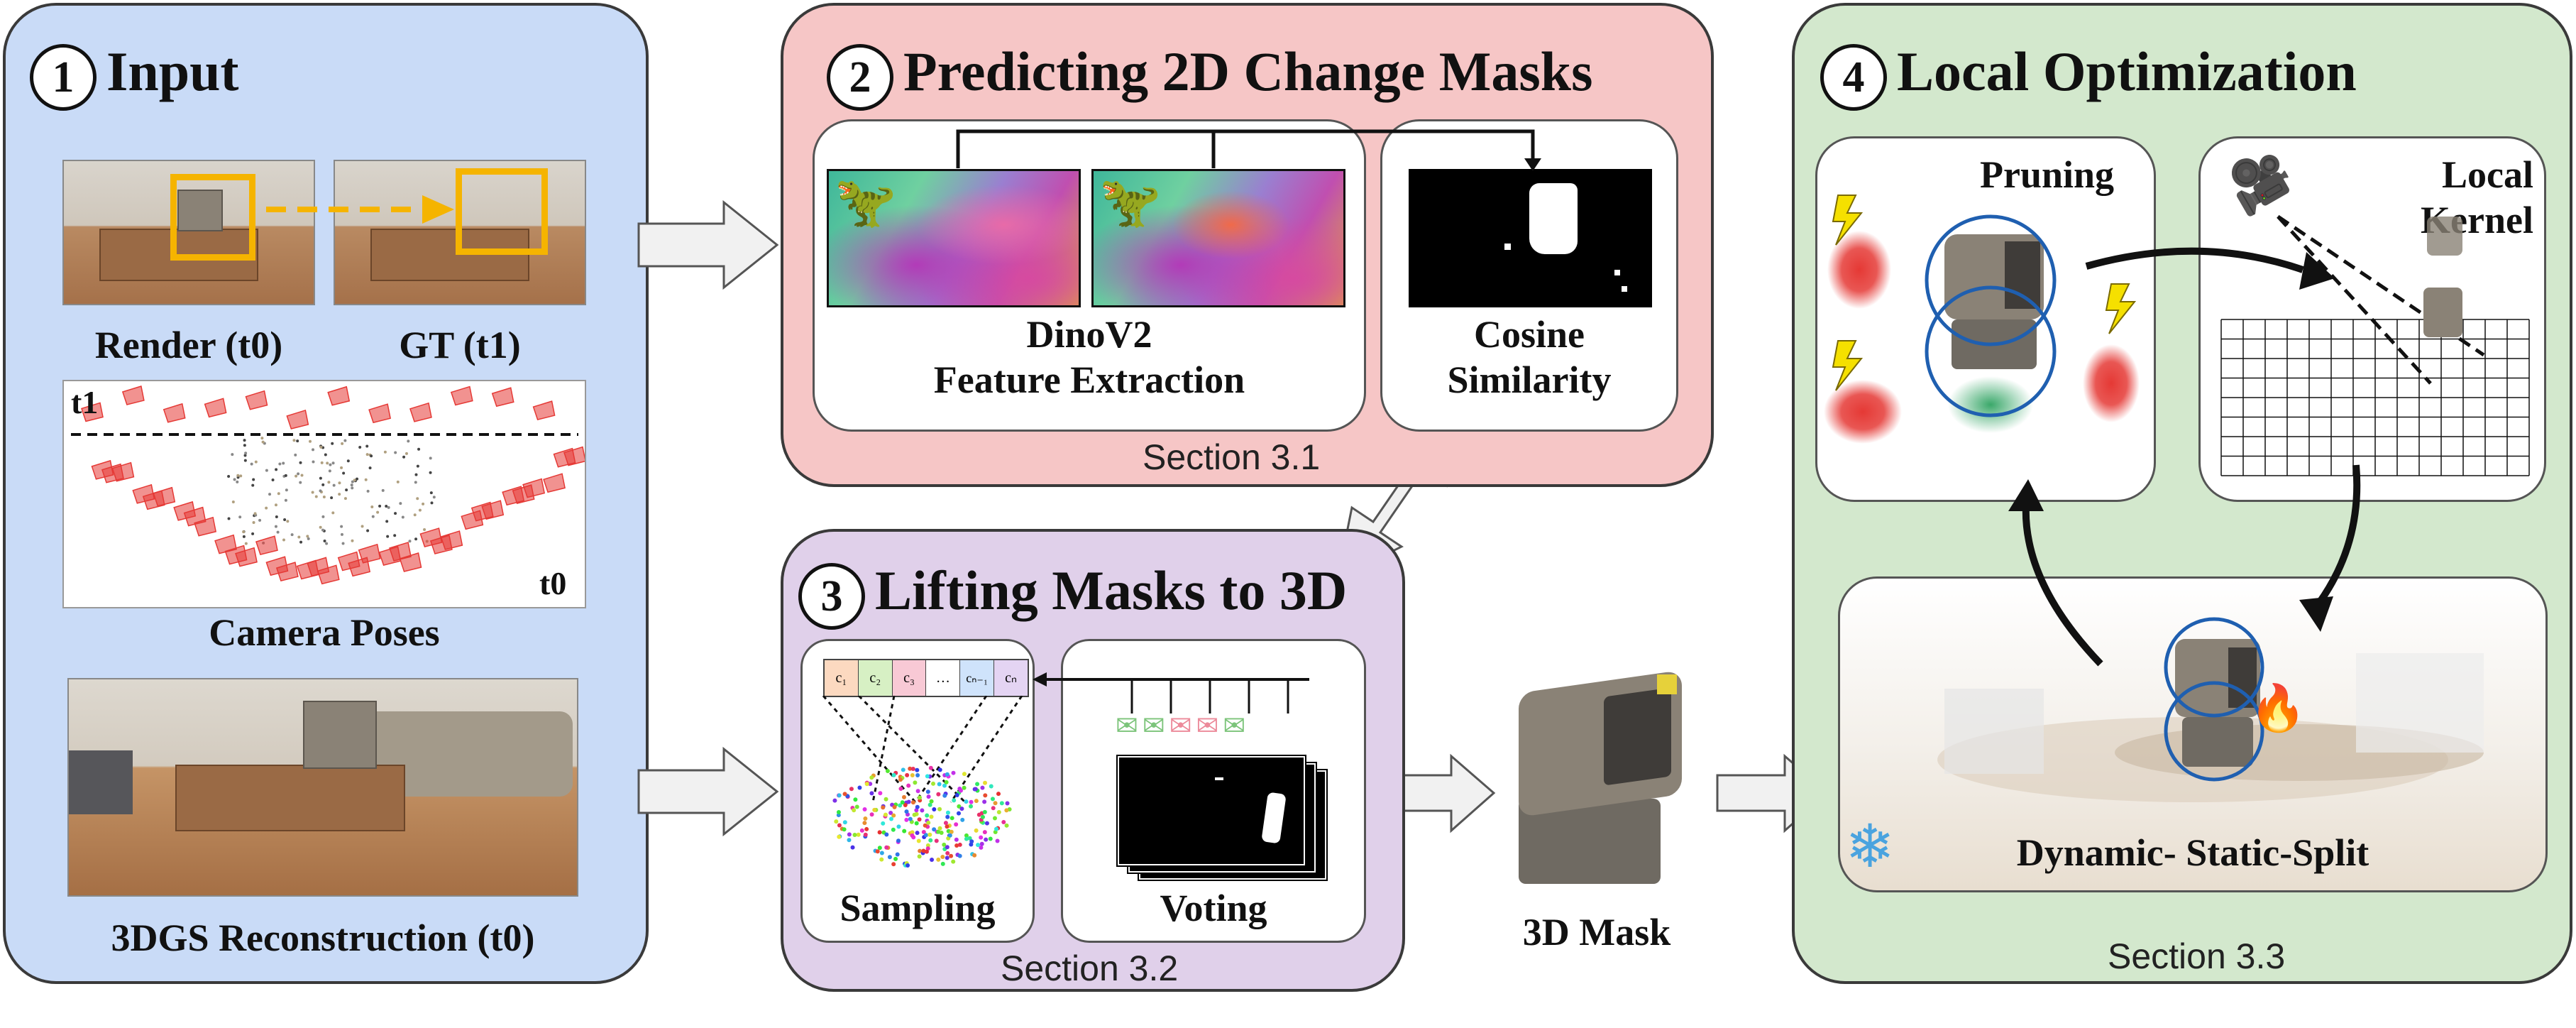  Describe the element at coordinates (1232, 457) in the screenshot. I see `section-3-1: Section 3.1` at that location.